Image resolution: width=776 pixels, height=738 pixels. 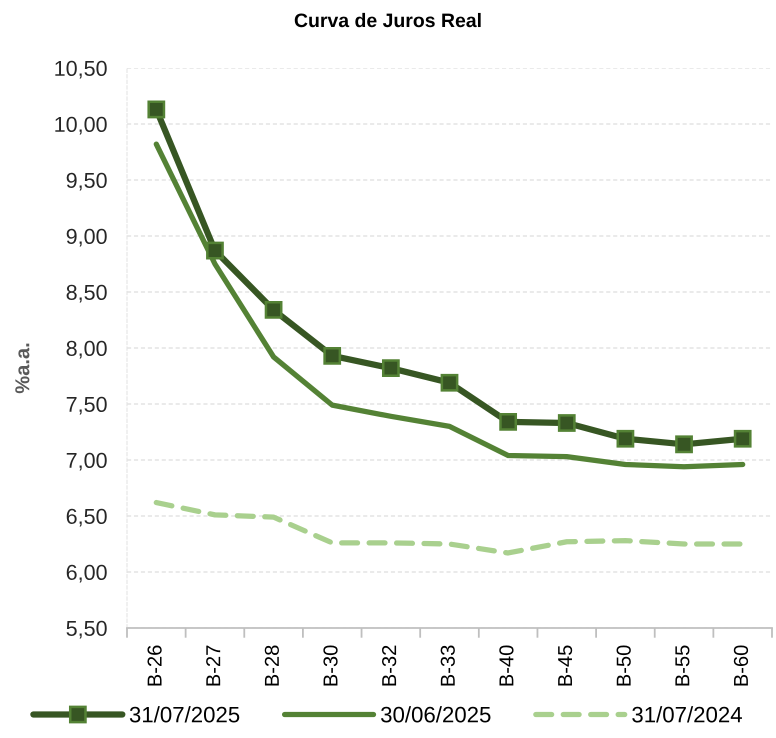 I want to click on y-tick-label: 8,50, so click(x=86, y=293).